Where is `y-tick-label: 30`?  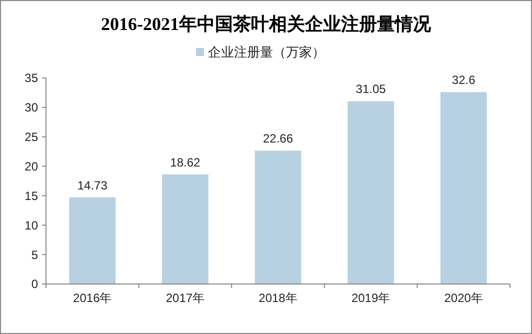 y-tick-label: 30 is located at coordinates (31, 107).